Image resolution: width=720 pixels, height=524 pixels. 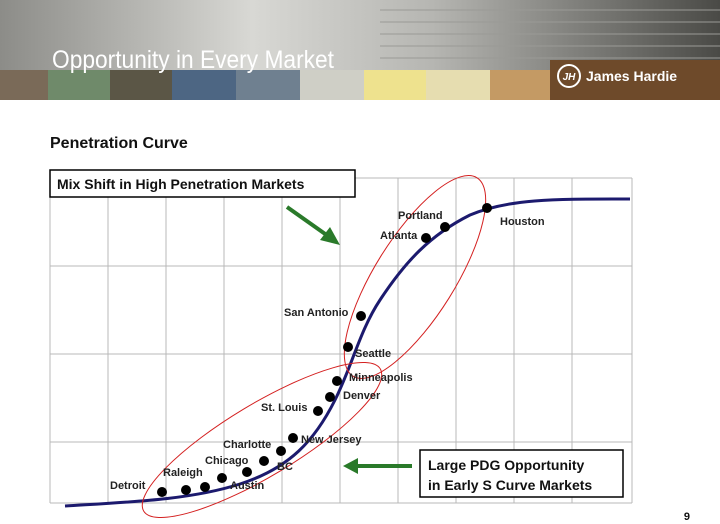 I want to click on market-label: New Jersey, so click(x=331, y=440).